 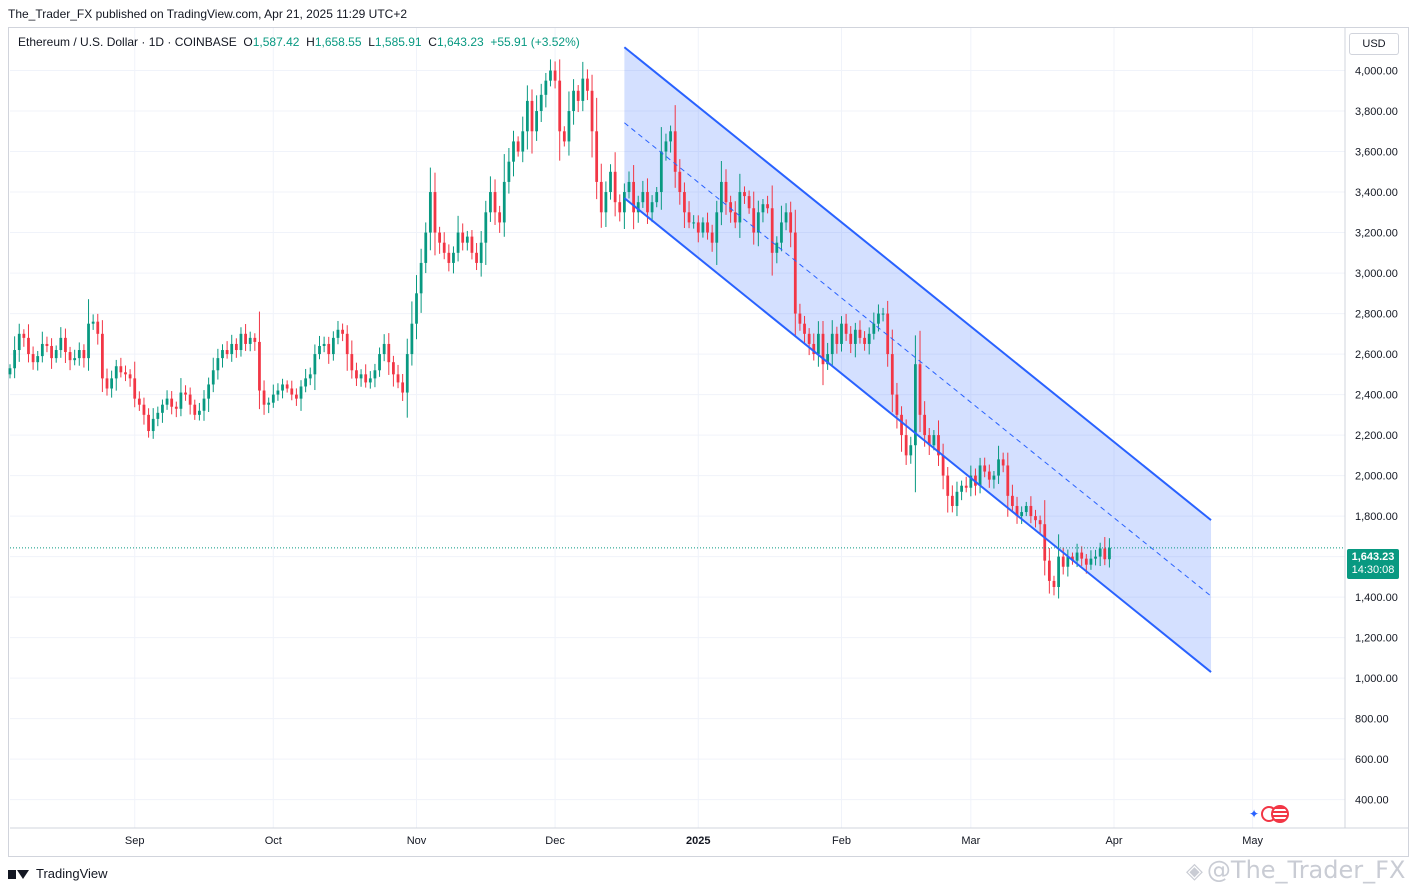 I want to click on last-price-value: 1,643.23, so click(x=1373, y=557).